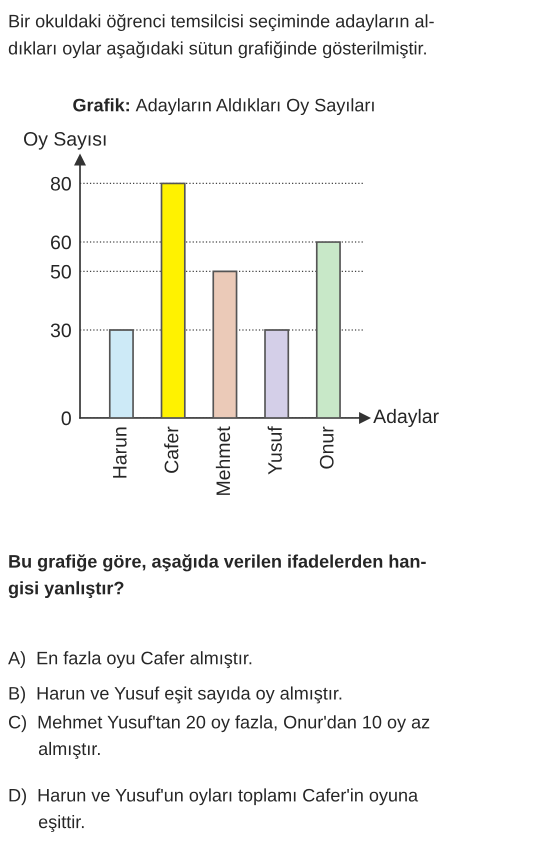 The image size is (537, 860). Describe the element at coordinates (130, 659) in the screenshot. I see `text: A) En fazla oyu Cafer almıştır.` at that location.